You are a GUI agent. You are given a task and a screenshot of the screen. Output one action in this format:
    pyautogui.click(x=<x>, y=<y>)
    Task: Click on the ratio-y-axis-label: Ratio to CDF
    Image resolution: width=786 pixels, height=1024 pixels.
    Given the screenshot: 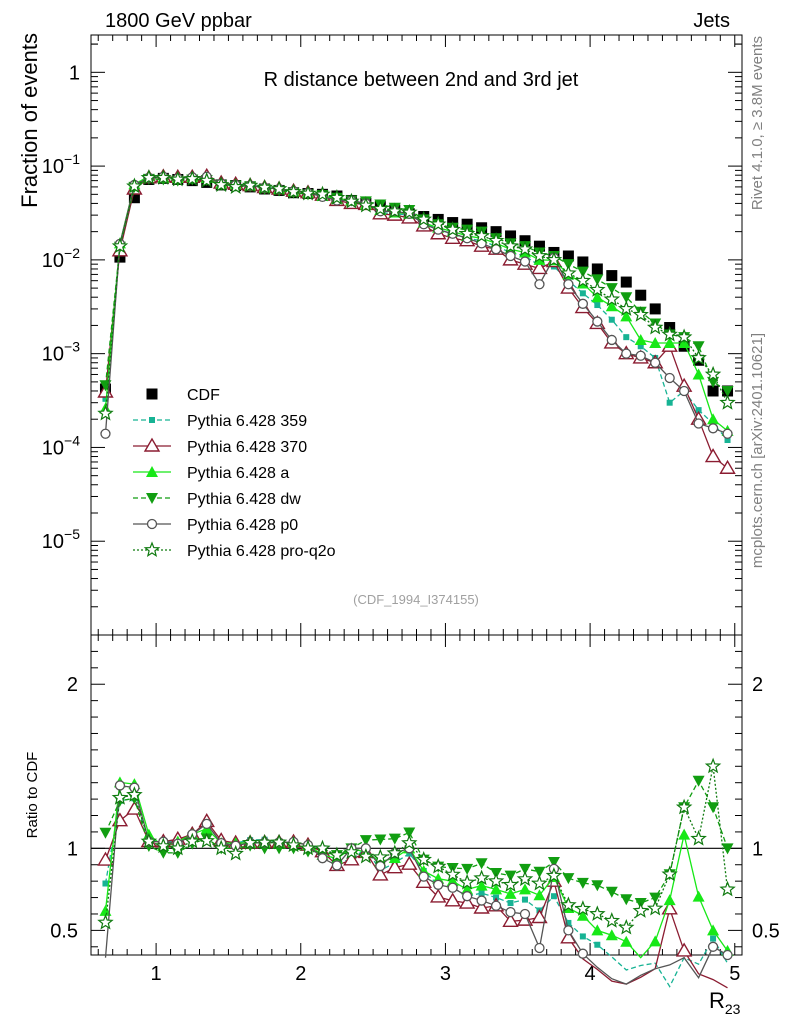 What is the action you would take?
    pyautogui.click(x=32, y=795)
    